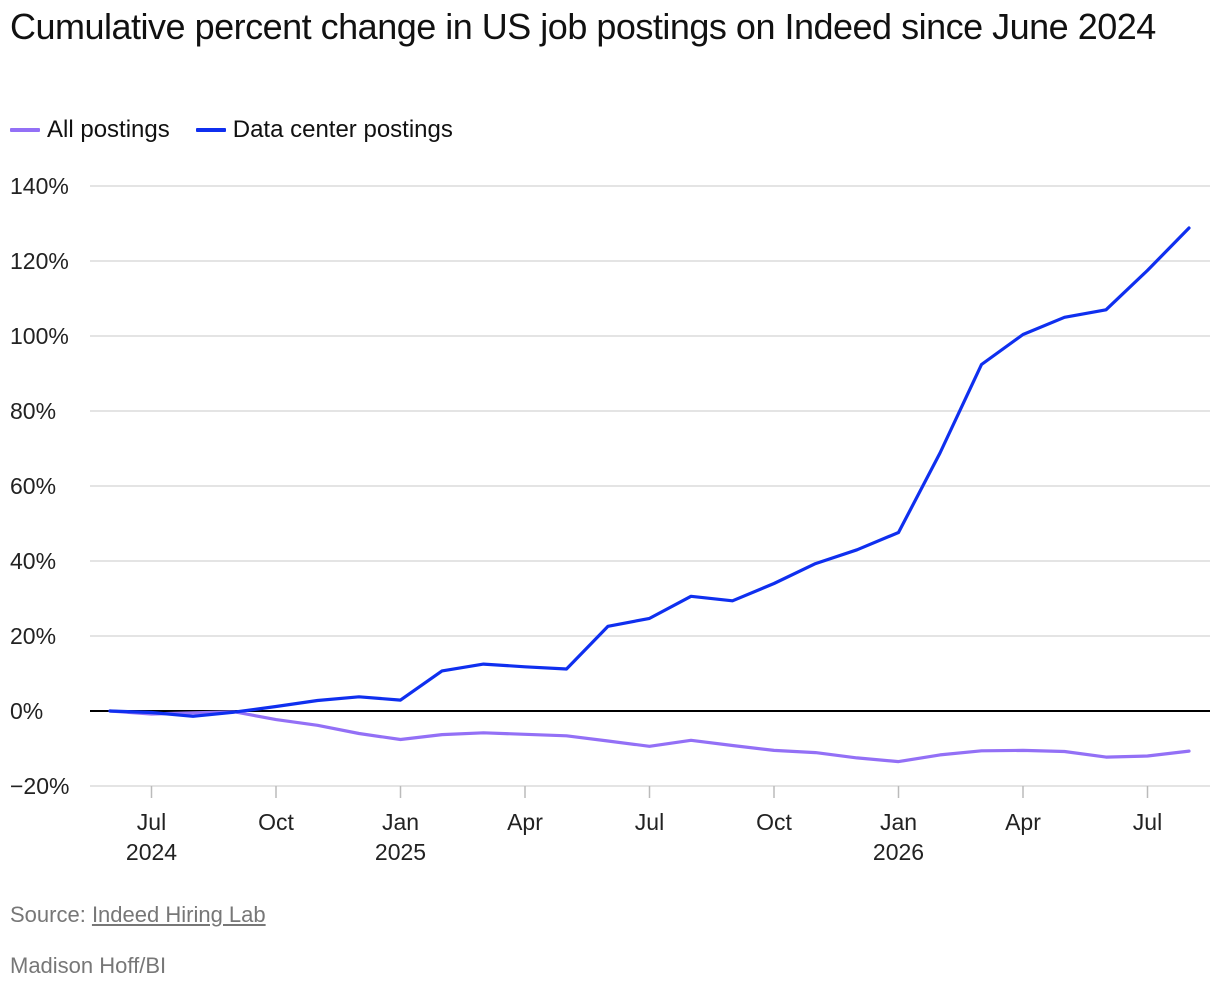 This screenshot has width=1220, height=992. What do you see at coordinates (210, 130) in the screenshot?
I see `legend-swatch-data-center-postings` at bounding box center [210, 130].